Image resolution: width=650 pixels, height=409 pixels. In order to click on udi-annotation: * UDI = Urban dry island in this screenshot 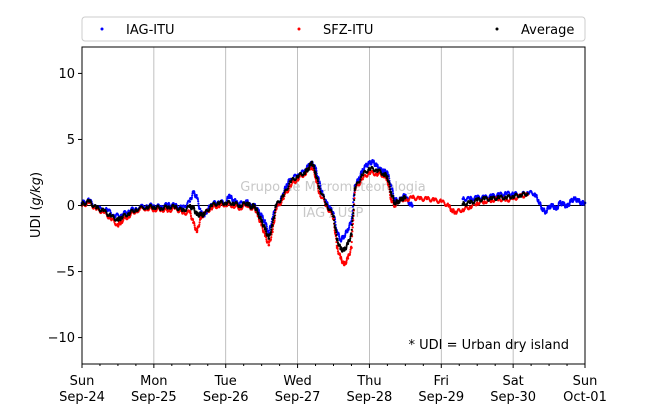, I will do `click(489, 345)`.